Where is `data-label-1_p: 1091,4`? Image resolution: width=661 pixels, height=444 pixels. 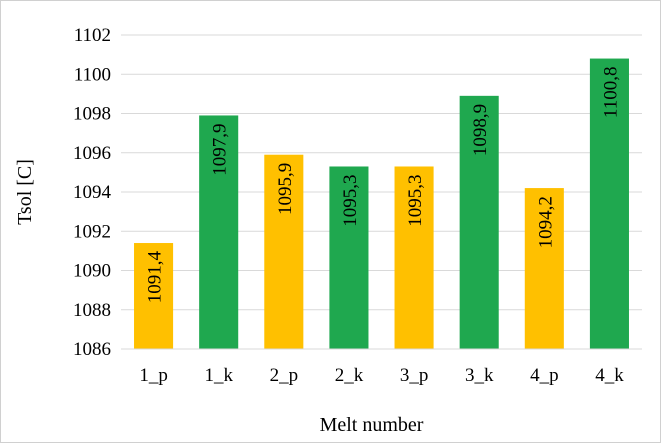 data-label-1_p: 1091,4 is located at coordinates (155, 277).